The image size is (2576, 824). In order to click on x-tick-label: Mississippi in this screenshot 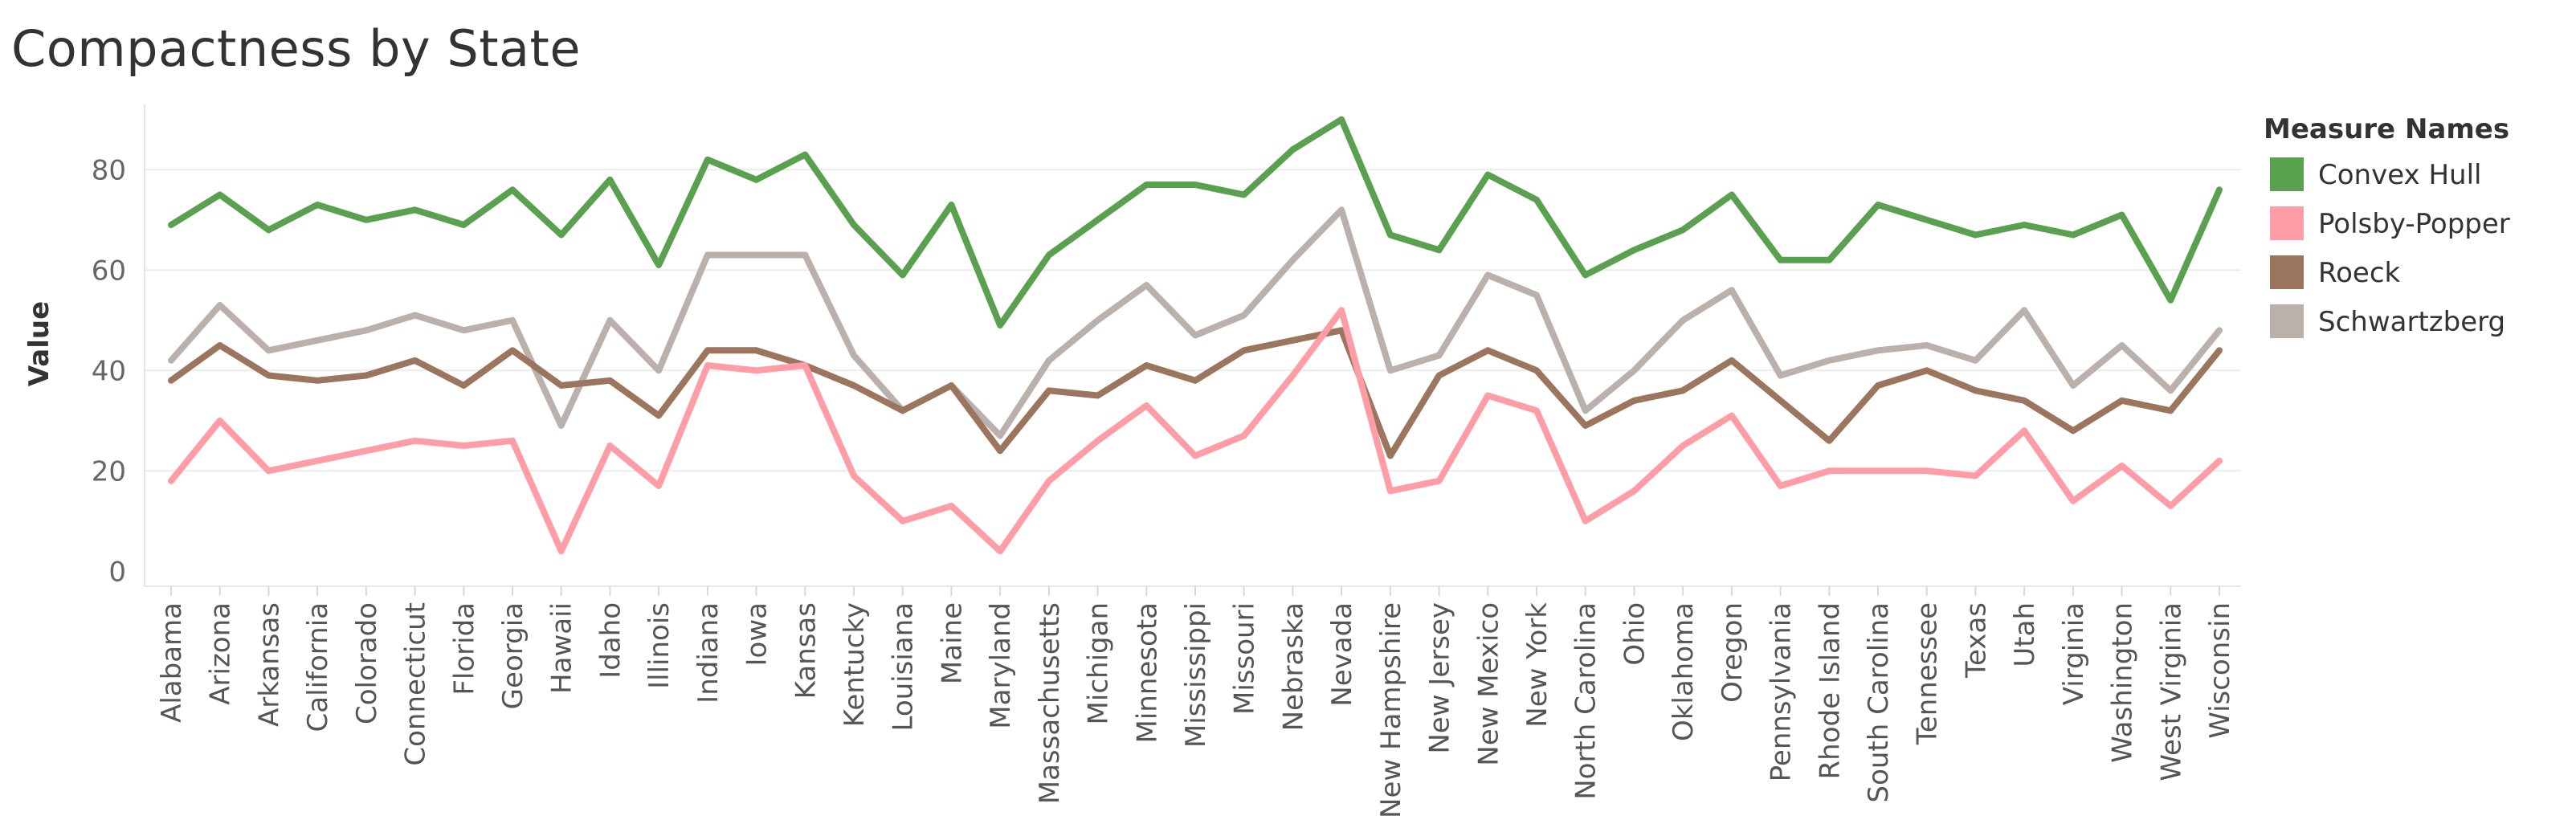, I will do `click(1196, 675)`.